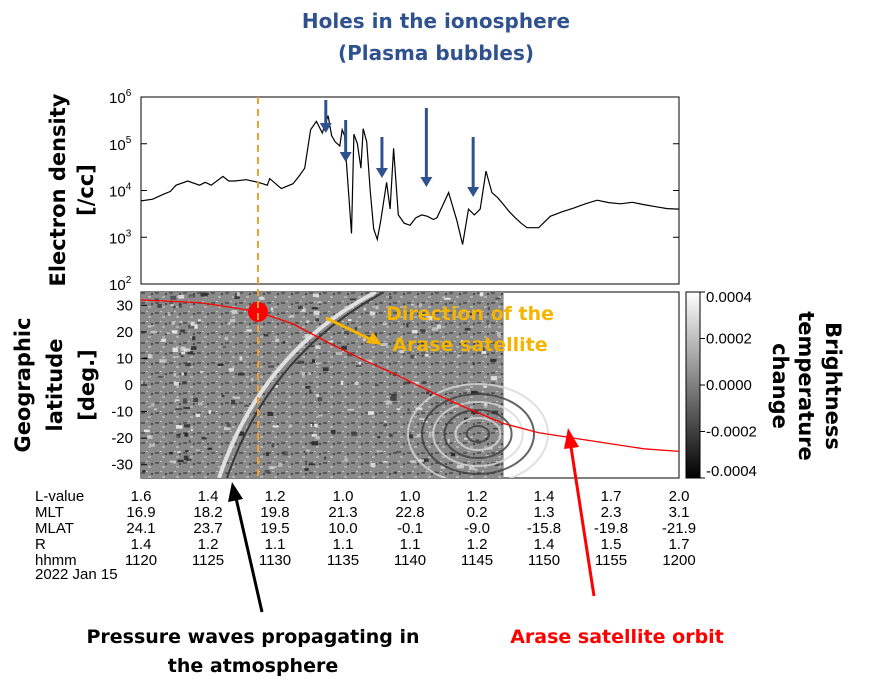 The width and height of the screenshot is (879, 691). What do you see at coordinates (679, 528) in the screenshot?
I see `ephemeris-cell: -21.9` at bounding box center [679, 528].